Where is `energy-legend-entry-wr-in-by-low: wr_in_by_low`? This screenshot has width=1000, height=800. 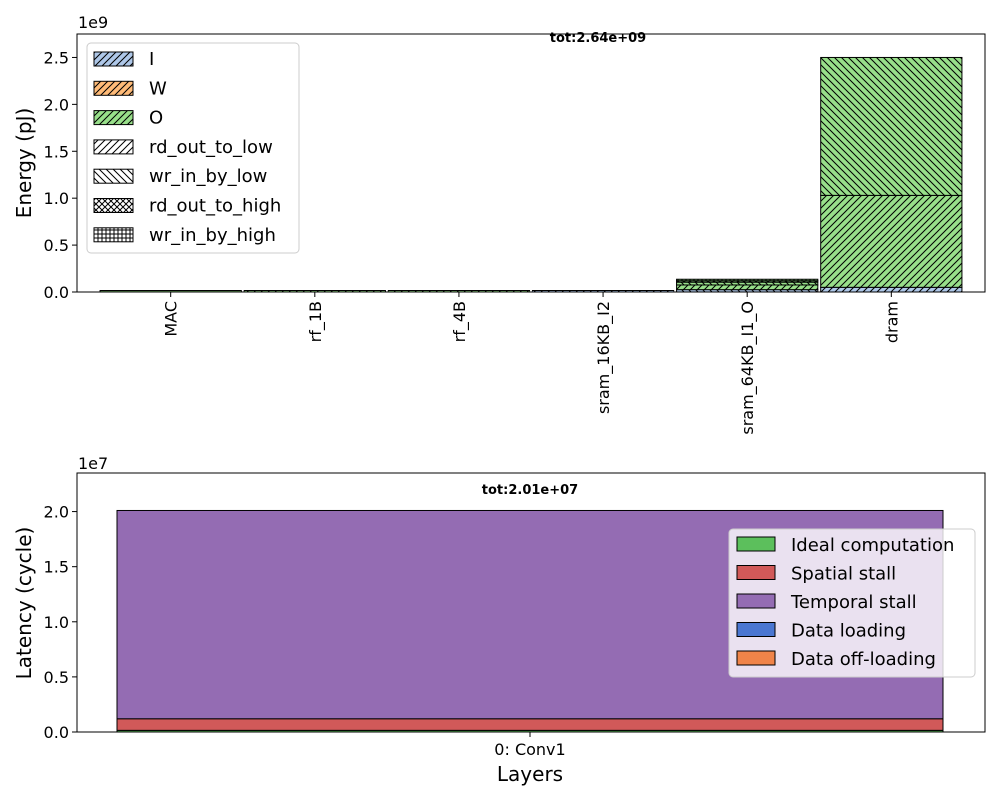 energy-legend-entry-wr-in-by-low: wr_in_by_low is located at coordinates (180, 176).